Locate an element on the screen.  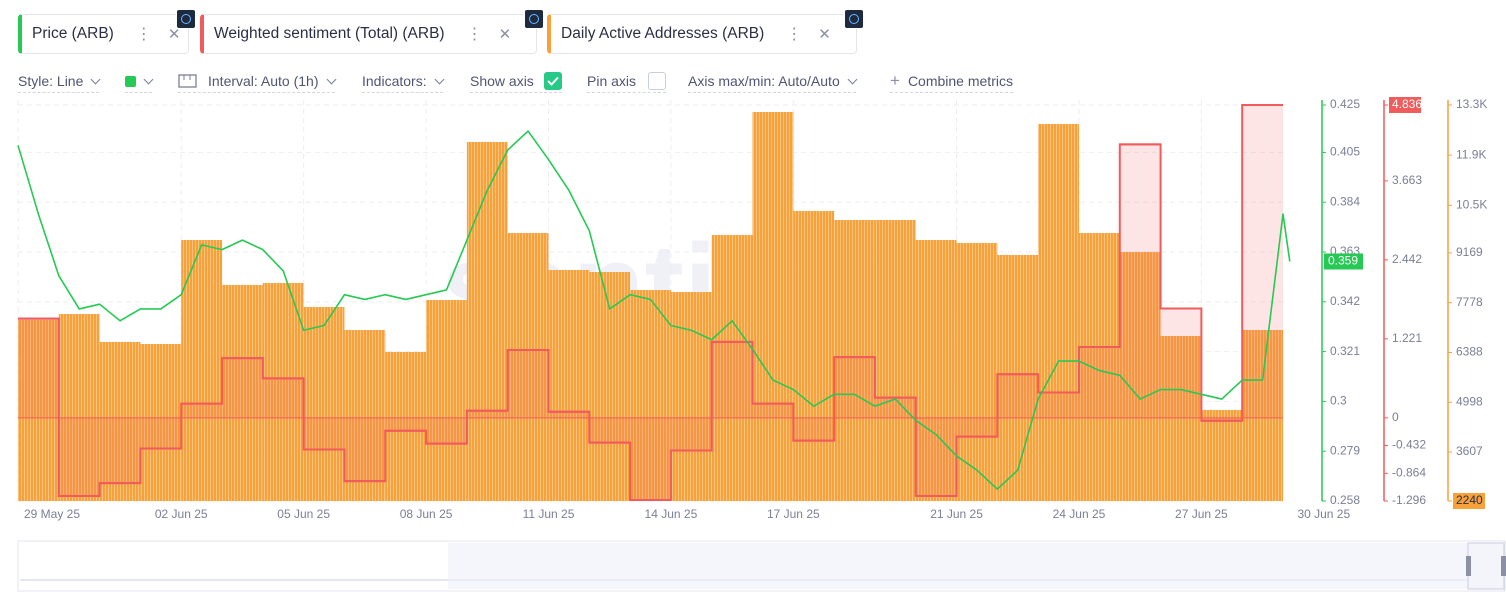
combine-metrics-button: + Combine metrics is located at coordinates (951, 81).